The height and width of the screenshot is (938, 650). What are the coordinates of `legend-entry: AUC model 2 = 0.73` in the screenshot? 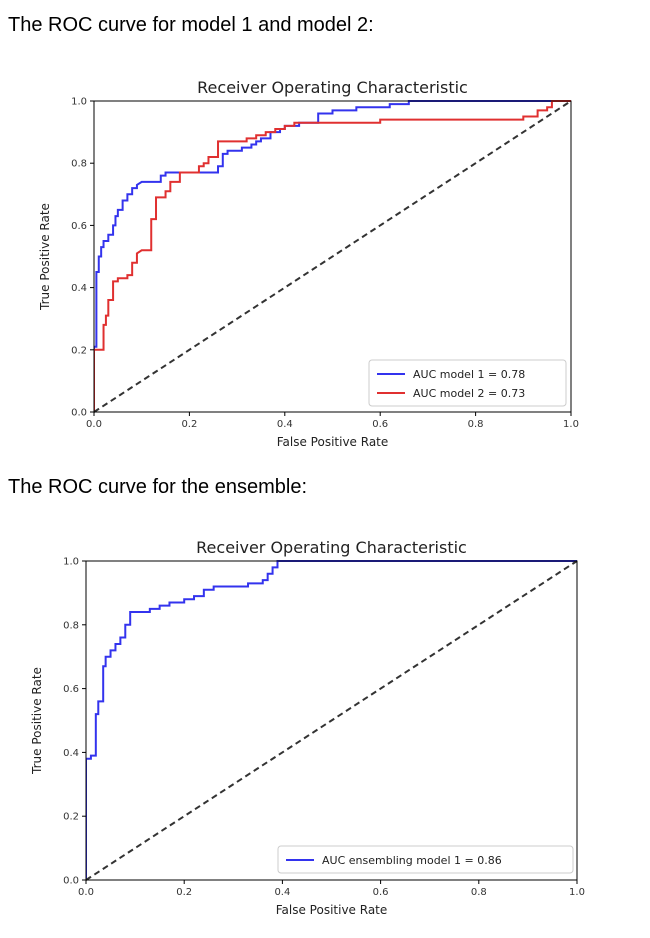 It's located at (469, 393).